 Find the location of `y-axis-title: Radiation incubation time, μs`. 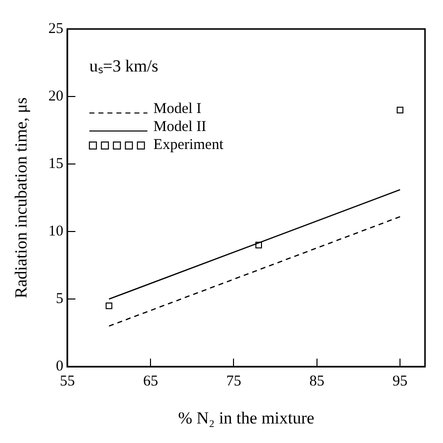

y-axis-title: Radiation incubation time, μs is located at coordinates (21, 197).